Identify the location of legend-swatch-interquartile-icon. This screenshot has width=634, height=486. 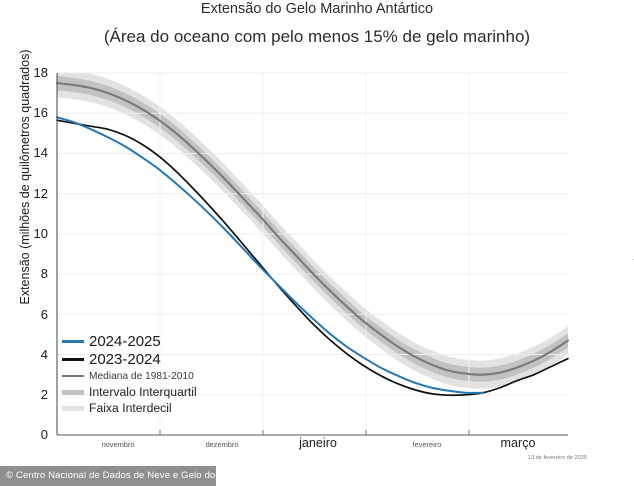
(73, 392).